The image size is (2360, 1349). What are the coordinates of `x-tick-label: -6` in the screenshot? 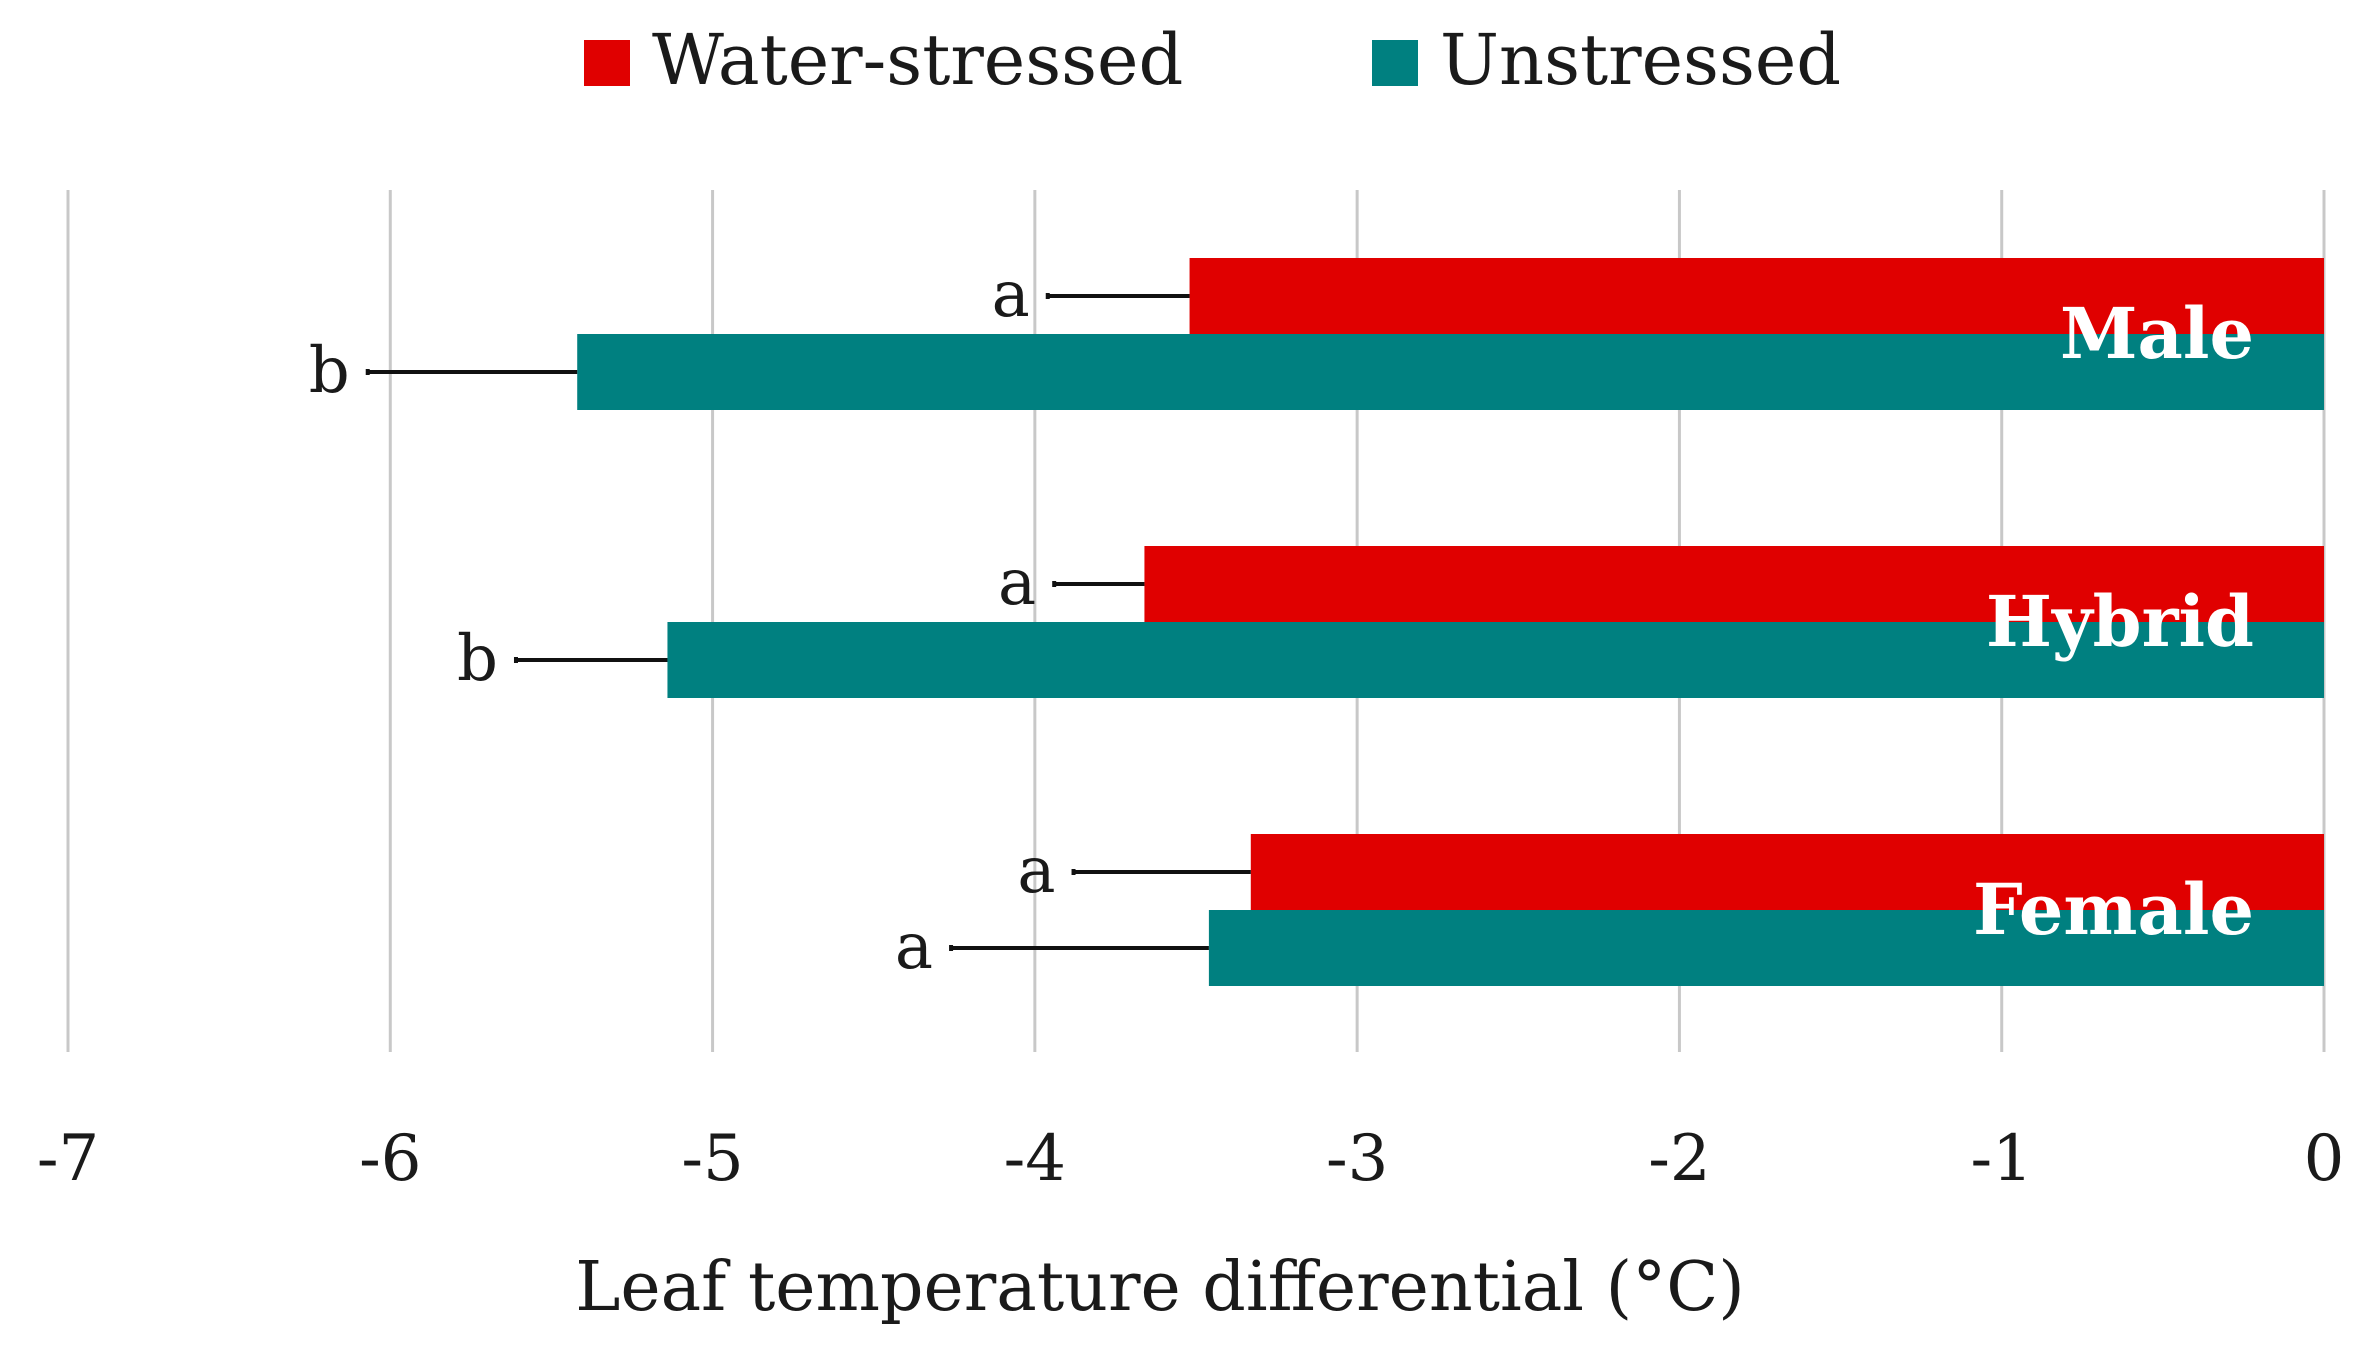 It's located at (390, 1159).